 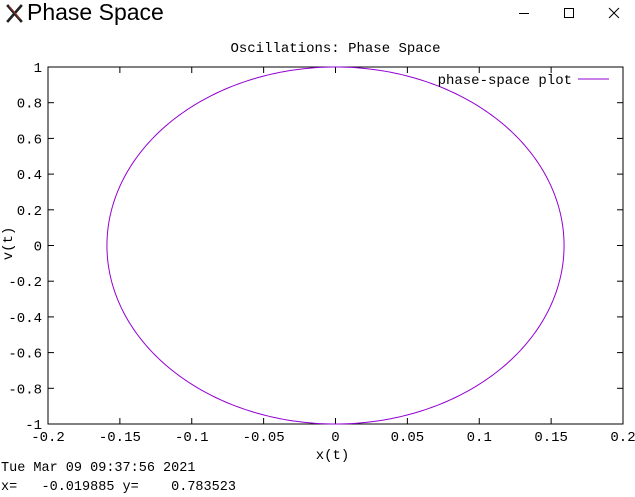 What do you see at coordinates (264, 438) in the screenshot?
I see `x-tick-label: -0.05` at bounding box center [264, 438].